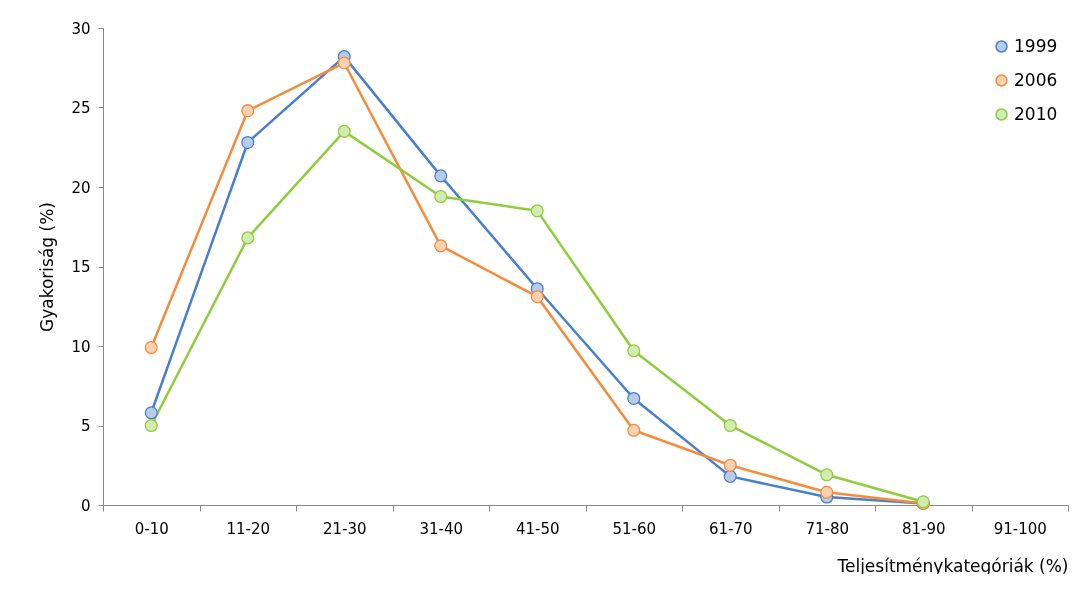 The image size is (1074, 601). Describe the element at coordinates (47, 267) in the screenshot. I see `y-axis-title: Gyakoriság (%)` at that location.